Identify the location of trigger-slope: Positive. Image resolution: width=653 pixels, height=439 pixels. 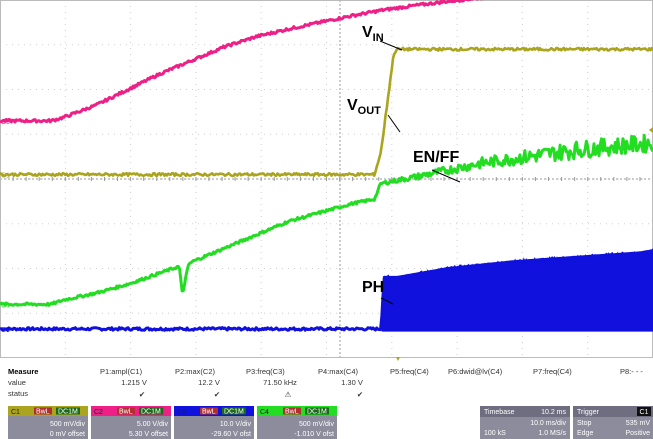
(637, 433).